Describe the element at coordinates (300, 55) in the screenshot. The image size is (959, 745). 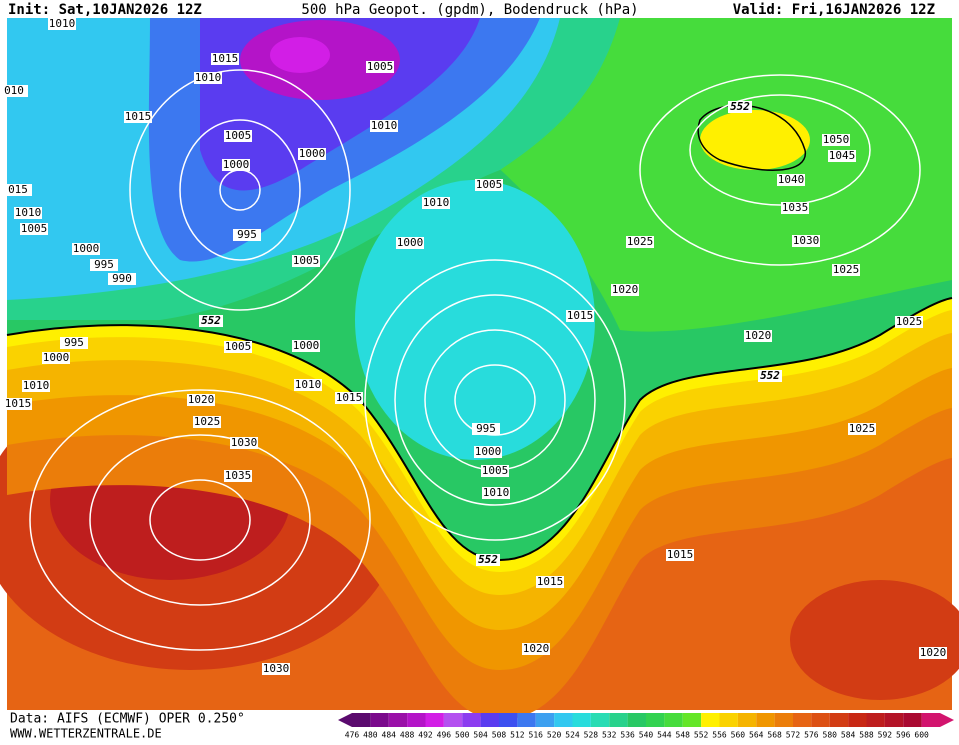
I see `magenta-core` at that location.